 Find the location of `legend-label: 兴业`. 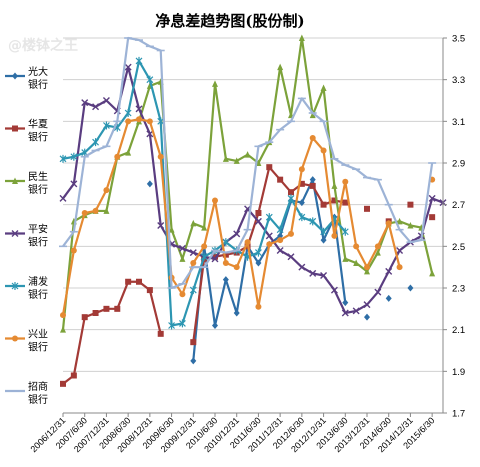

legend-label: 兴业 is located at coordinates (38, 335).